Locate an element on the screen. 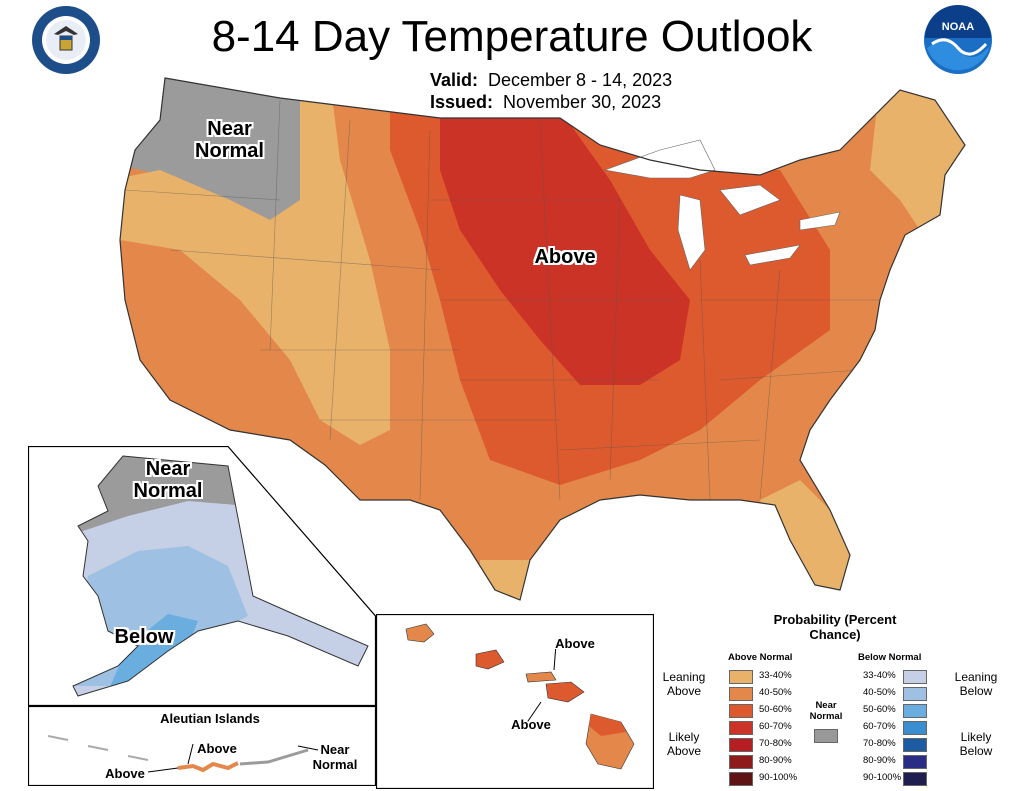 Image resolution: width=1024 pixels, height=791 pixels. label-conus-above: Above is located at coordinates (565, 257).